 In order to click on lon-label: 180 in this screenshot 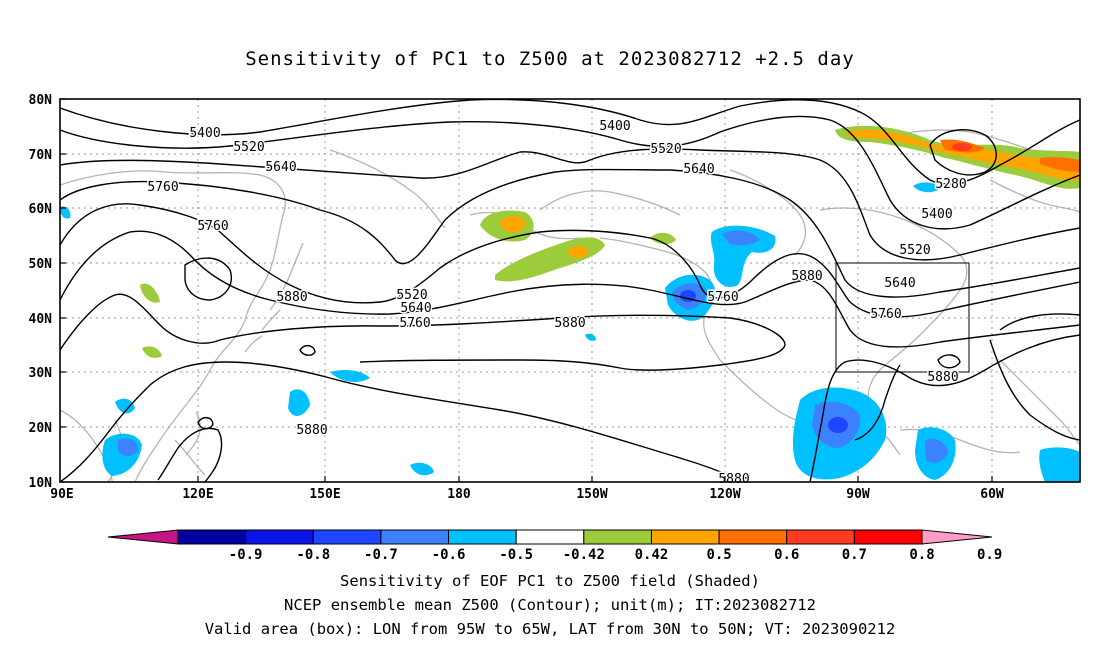, I will do `click(459, 494)`.